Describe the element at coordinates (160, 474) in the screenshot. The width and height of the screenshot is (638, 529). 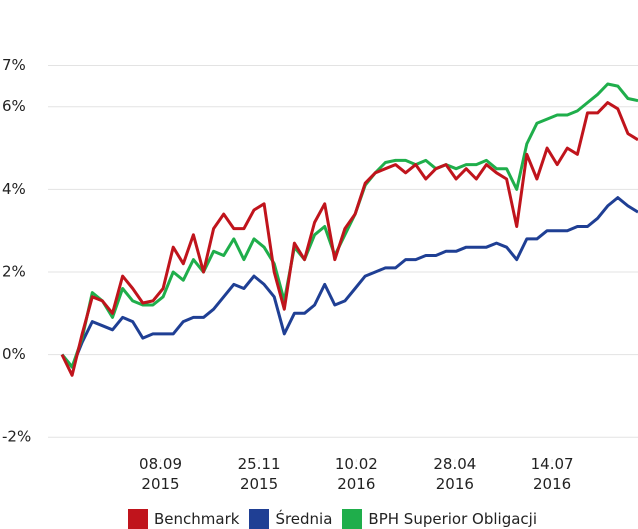
I see `x-tick-label: 08.09 2015` at that location.